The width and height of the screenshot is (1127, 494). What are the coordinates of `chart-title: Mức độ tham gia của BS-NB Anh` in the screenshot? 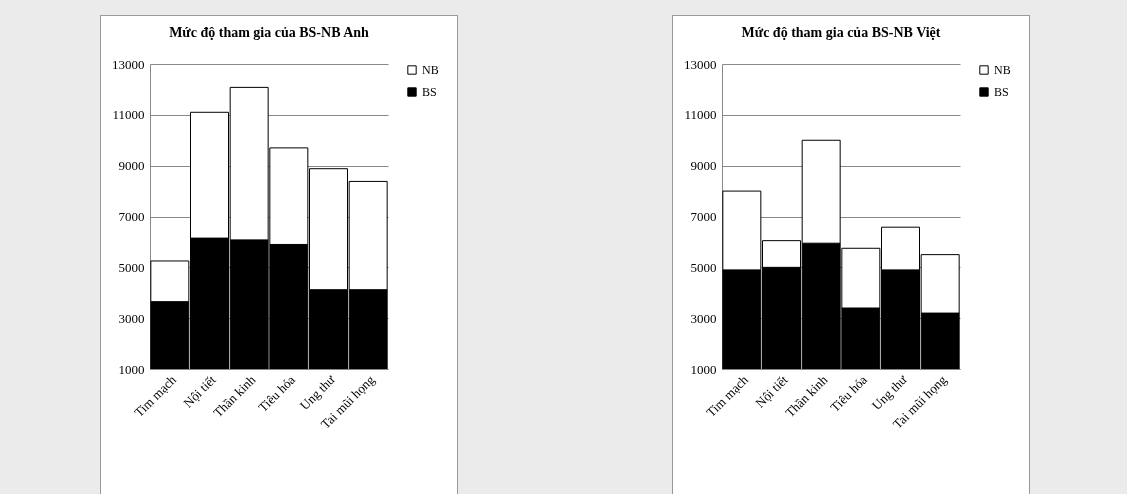 It's located at (269, 32).